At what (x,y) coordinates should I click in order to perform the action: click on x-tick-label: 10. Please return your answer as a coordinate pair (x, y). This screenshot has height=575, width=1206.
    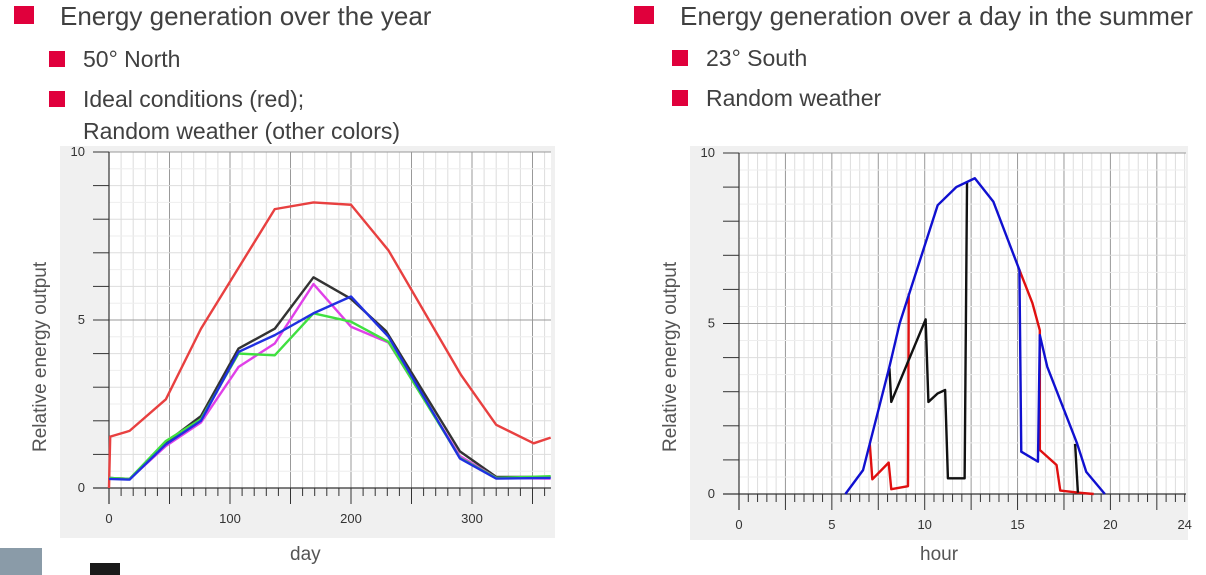
    Looking at the image, I should click on (924, 524).